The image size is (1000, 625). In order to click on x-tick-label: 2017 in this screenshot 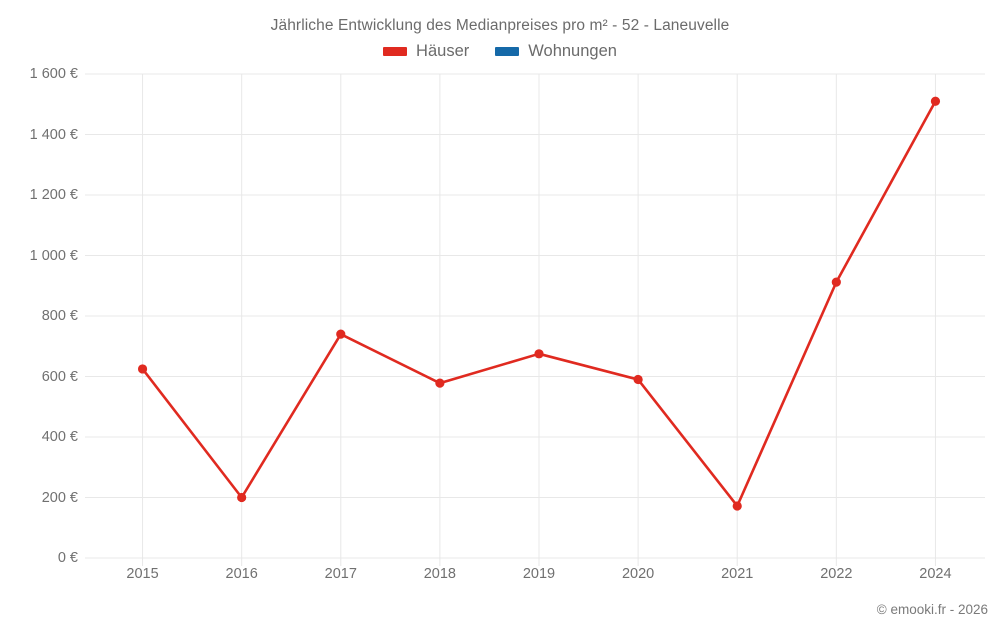, I will do `click(340, 574)`.